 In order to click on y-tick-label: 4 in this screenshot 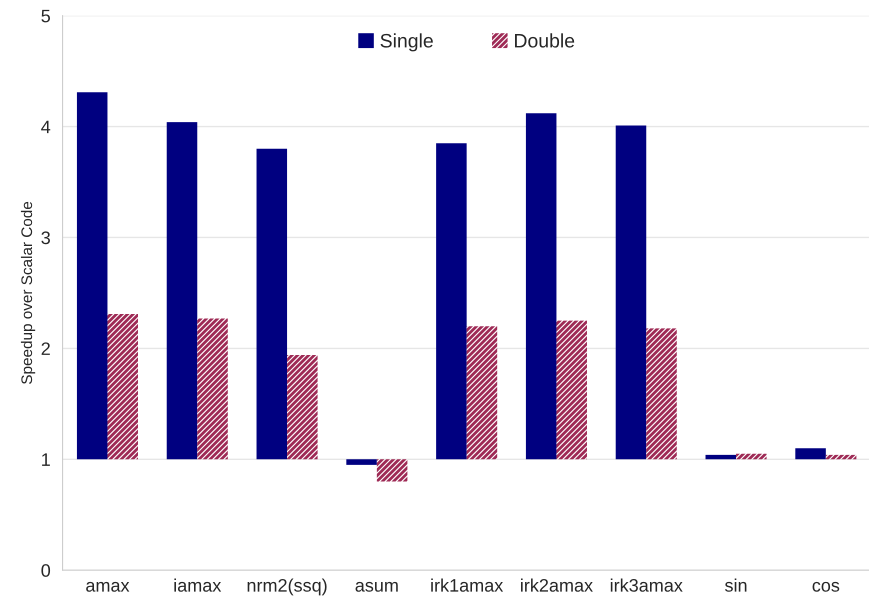, I will do `click(45, 127)`.